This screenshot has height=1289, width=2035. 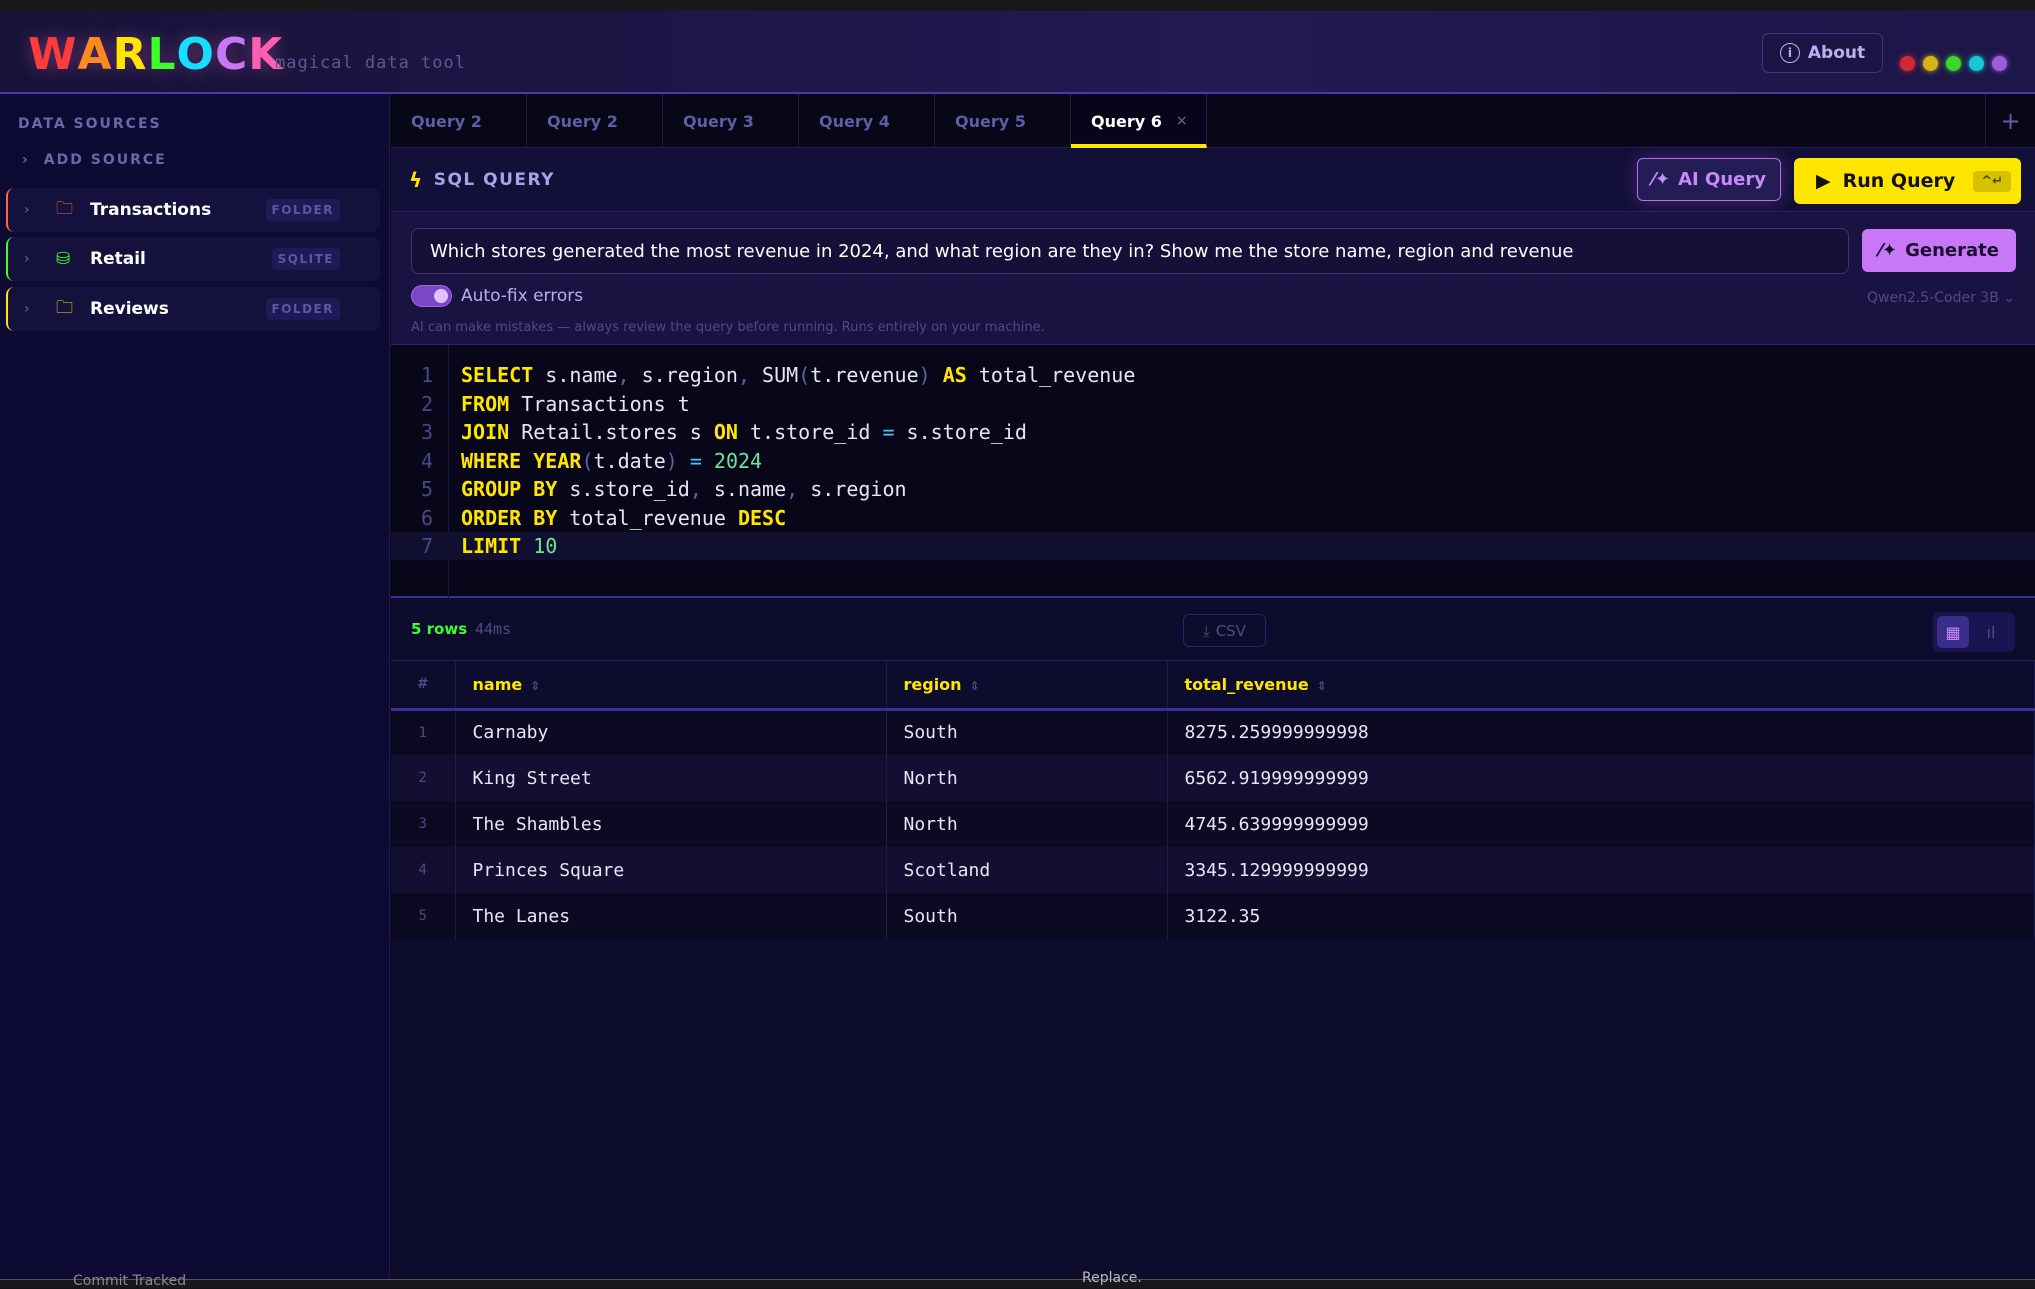 What do you see at coordinates (1017, 1279) in the screenshot?
I see `background-window-strip: Commit Tracked Replace.` at bounding box center [1017, 1279].